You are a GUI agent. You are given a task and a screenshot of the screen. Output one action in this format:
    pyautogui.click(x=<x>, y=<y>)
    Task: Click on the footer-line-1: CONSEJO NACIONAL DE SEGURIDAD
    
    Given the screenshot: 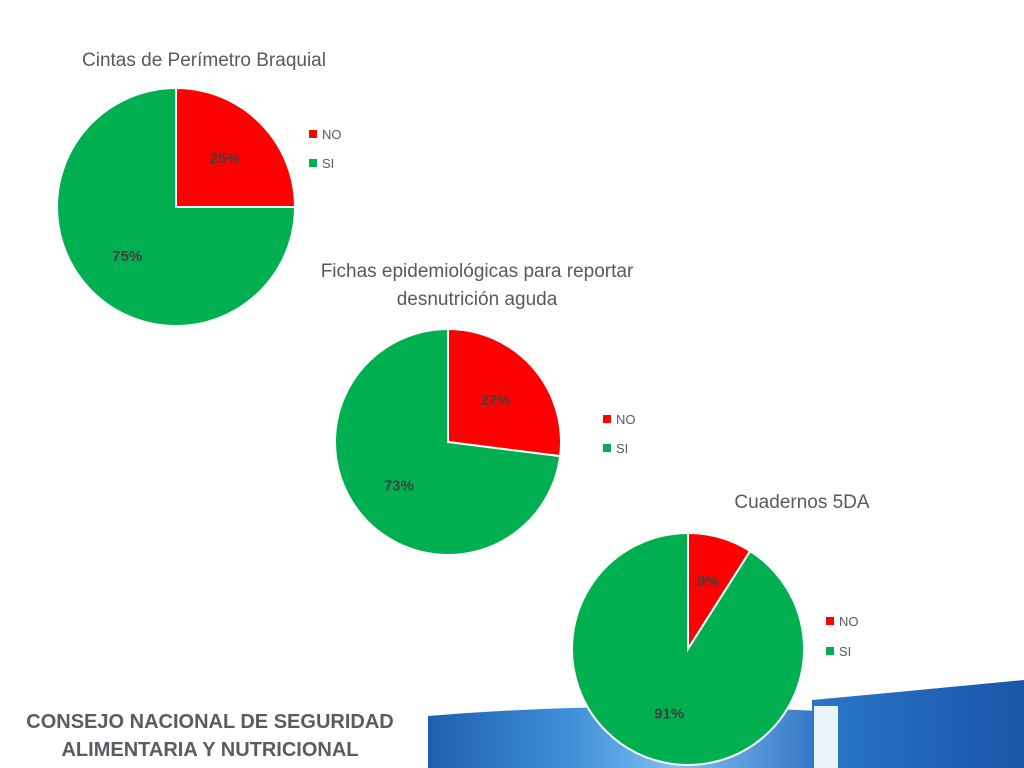 What is the action you would take?
    pyautogui.click(x=210, y=722)
    